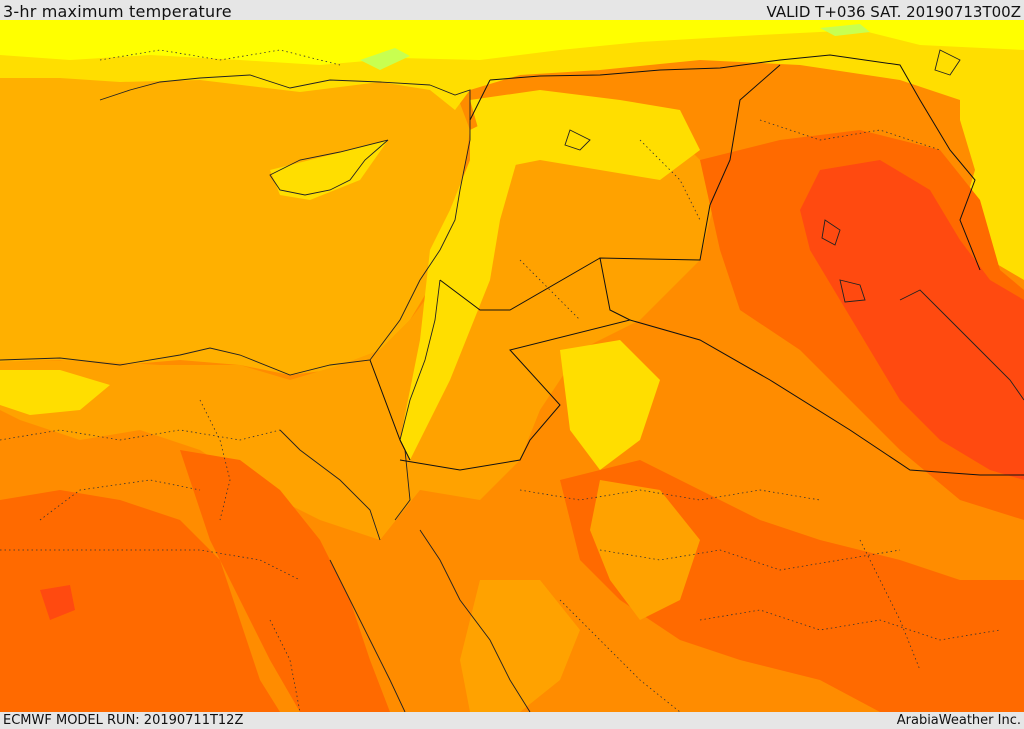 The height and width of the screenshot is (729, 1024). I want to click on zone-light-cyprus-area, so click(329, 170).